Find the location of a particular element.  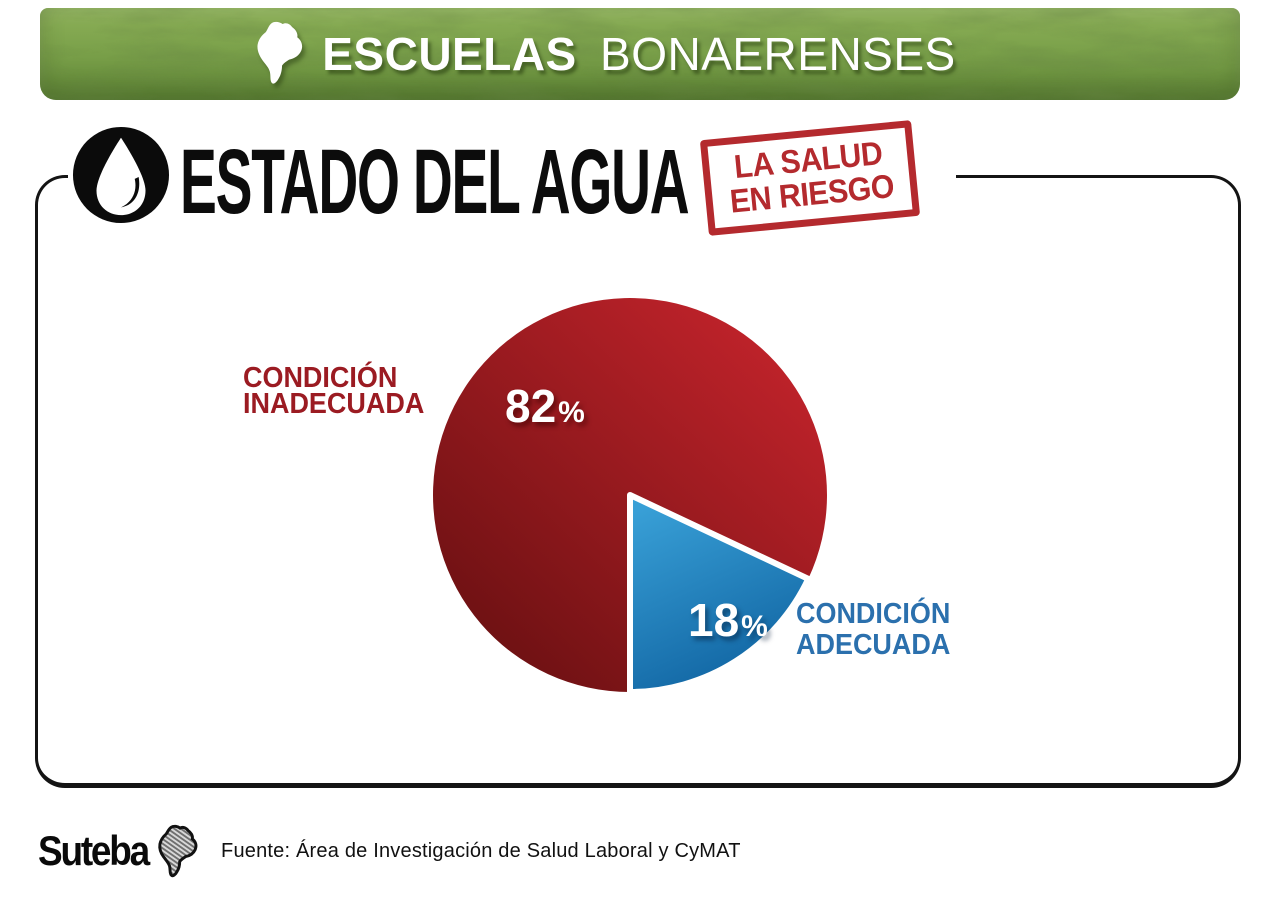

label-condicion-adecuada-line2: ADECUADA is located at coordinates (873, 644).